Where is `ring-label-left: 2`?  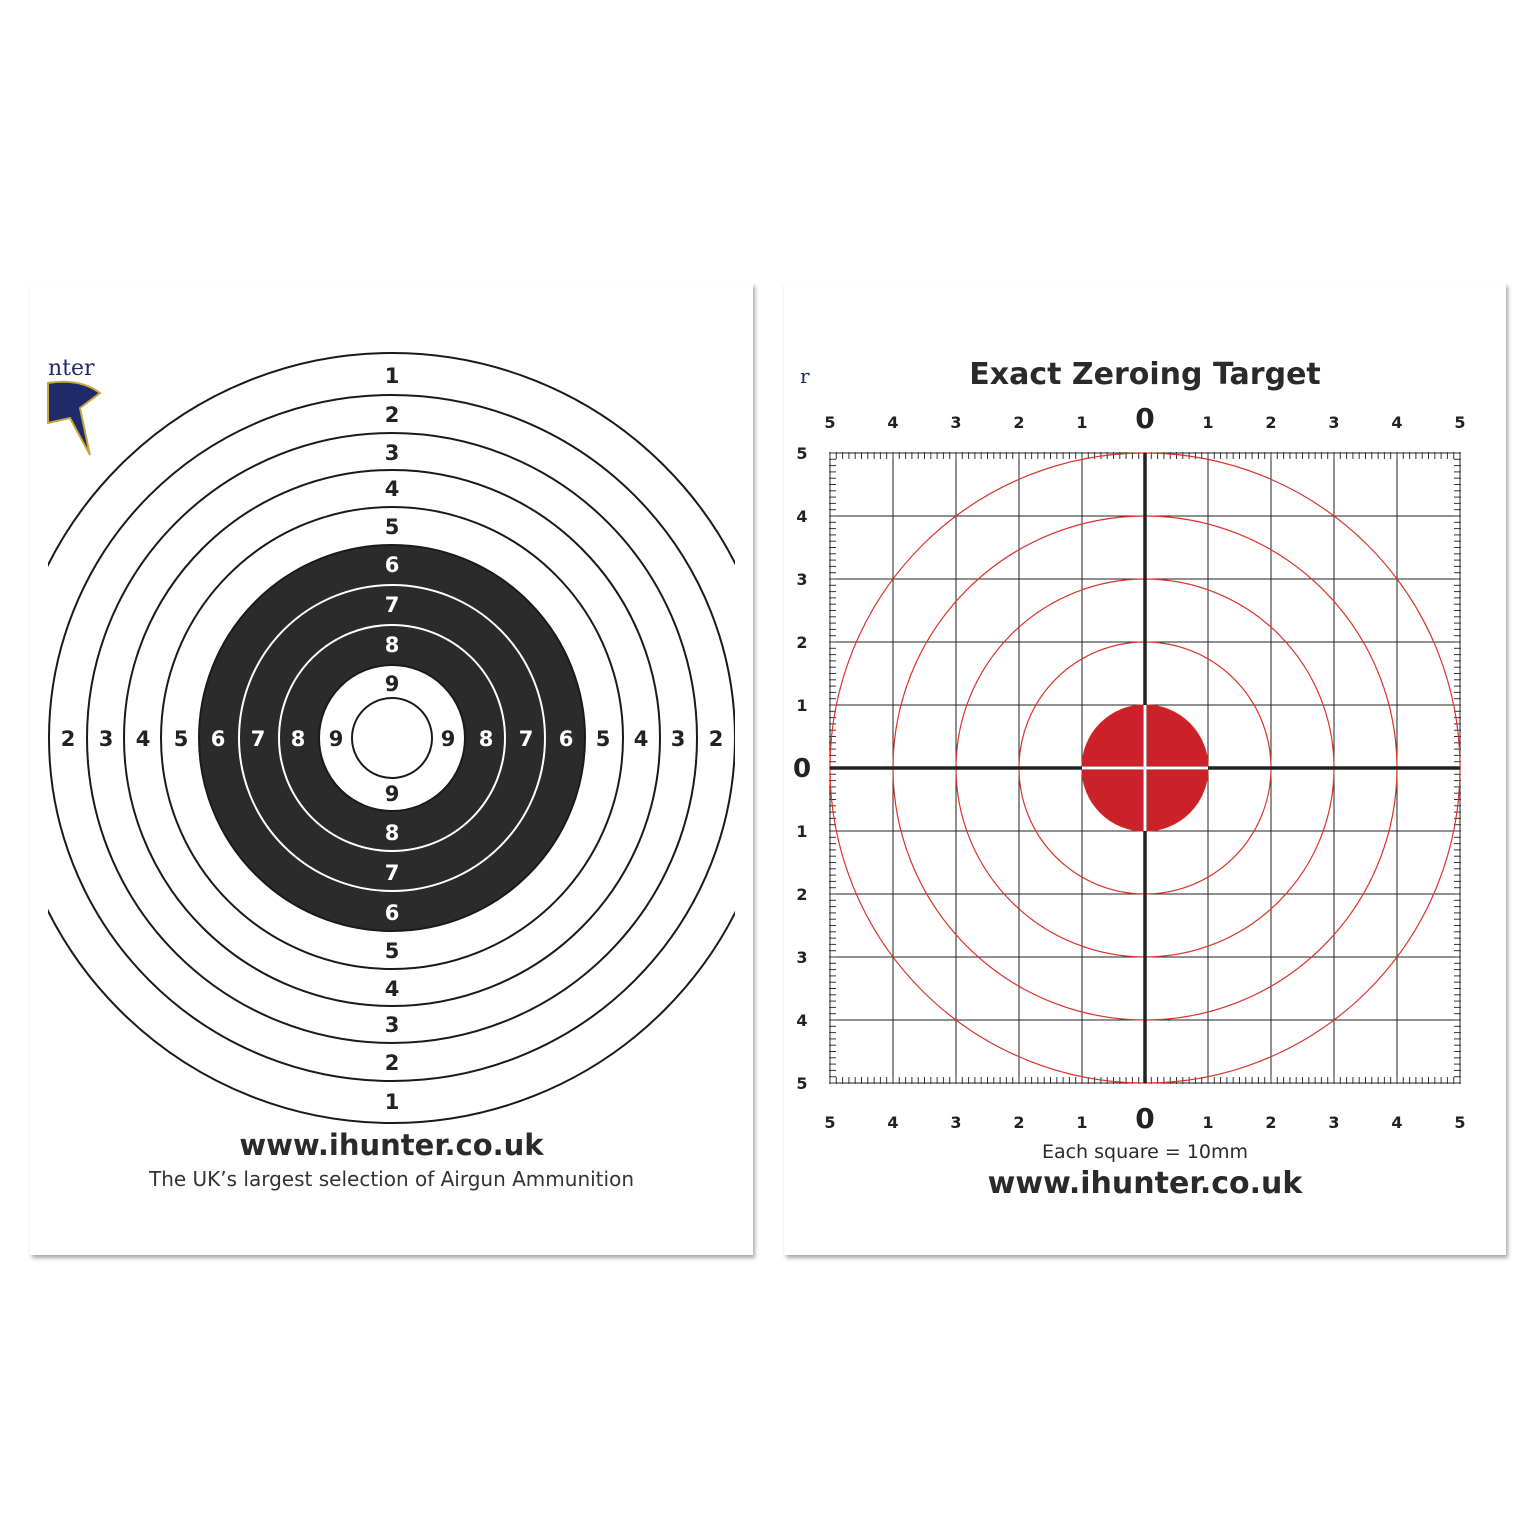 ring-label-left: 2 is located at coordinates (68, 739).